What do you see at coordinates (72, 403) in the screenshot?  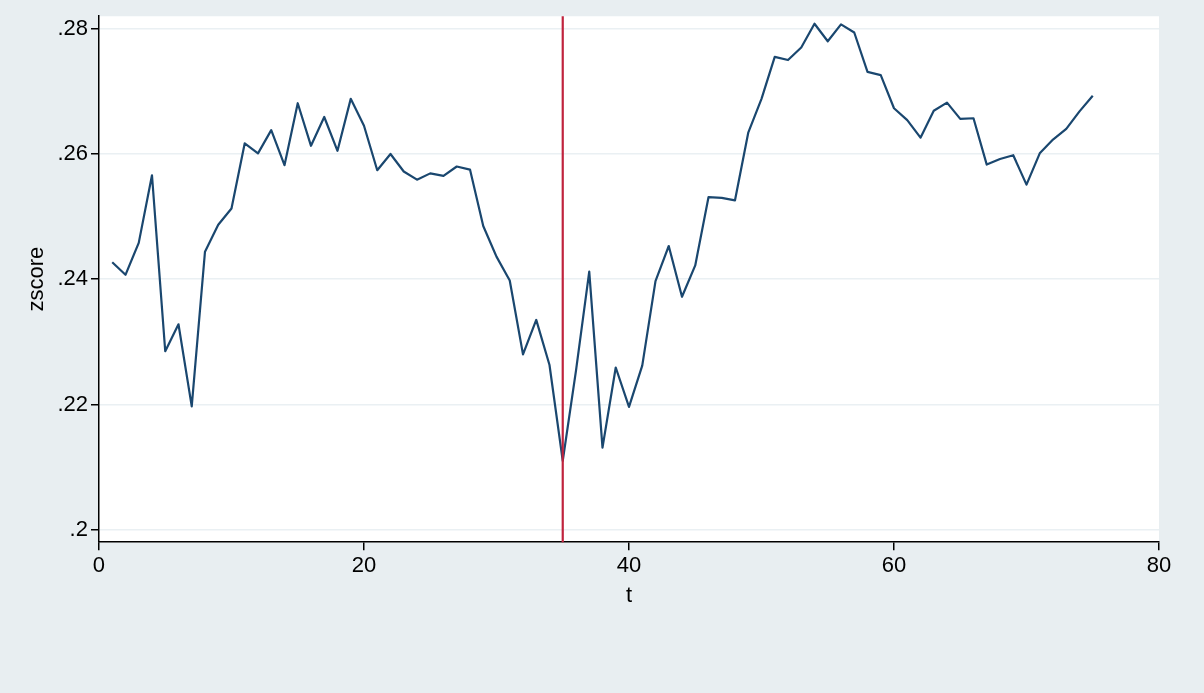 I see `y-tick-label: .22` at bounding box center [72, 403].